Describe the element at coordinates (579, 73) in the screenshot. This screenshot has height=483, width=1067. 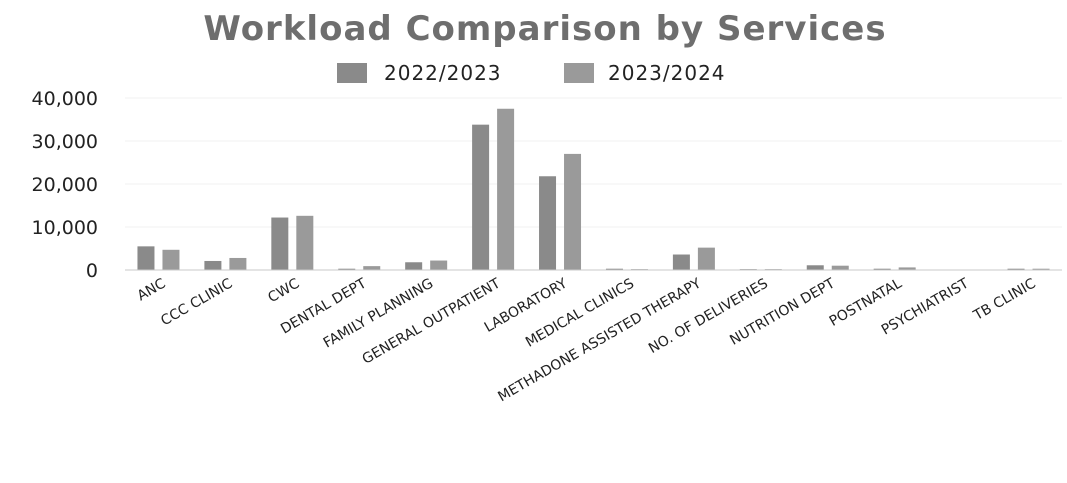
I see `legend-swatch-2023-2024` at that location.